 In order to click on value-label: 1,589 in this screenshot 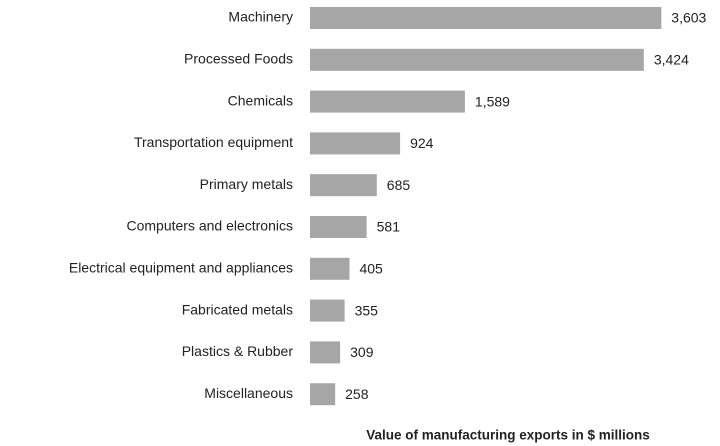, I will do `click(492, 101)`.